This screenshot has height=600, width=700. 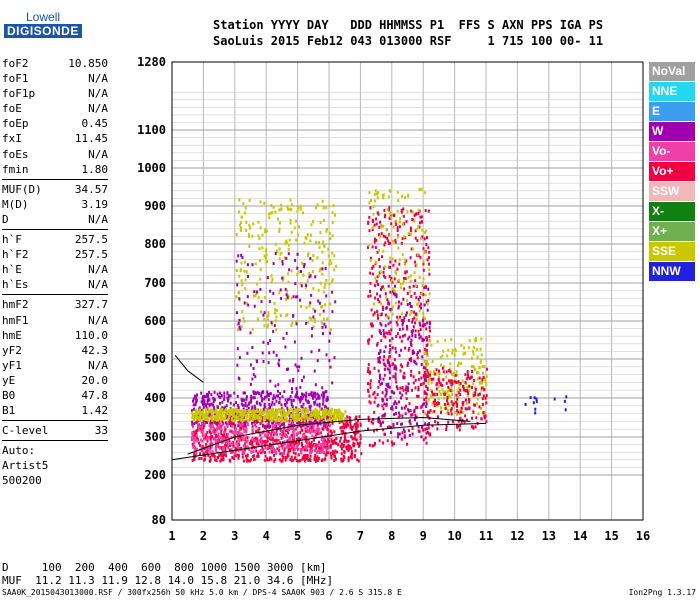 I want to click on param-value: 42.3, so click(x=95, y=350).